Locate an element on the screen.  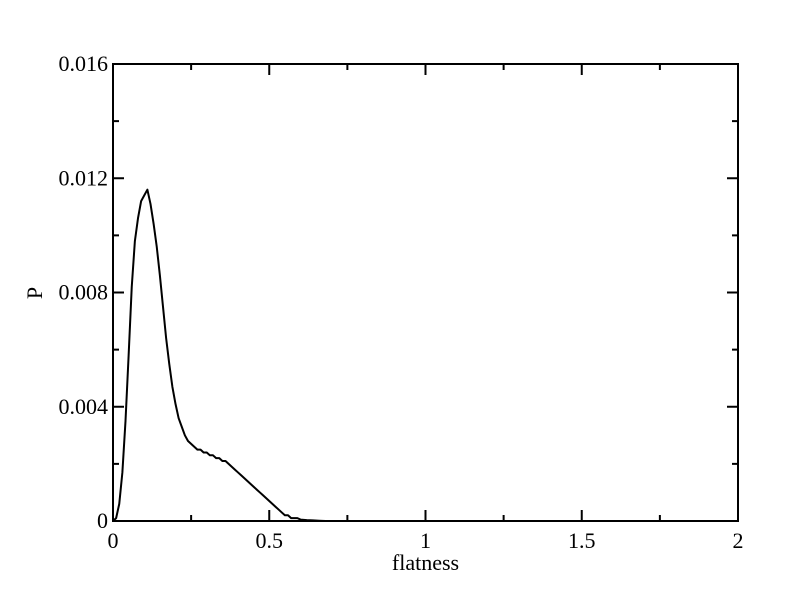
x-tick-label: 1 is located at coordinates (425, 540).